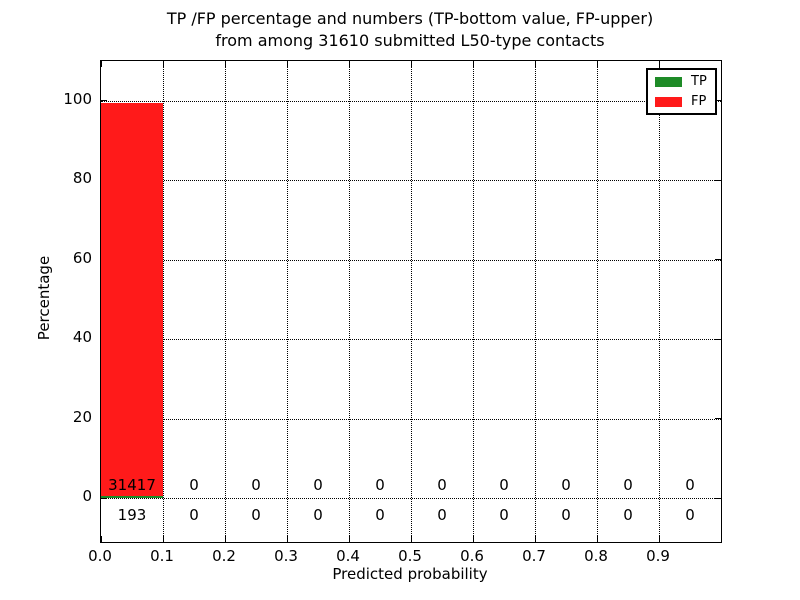 The height and width of the screenshot is (600, 800). What do you see at coordinates (286, 556) in the screenshot?
I see `x-tick-label: 0.3` at bounding box center [286, 556].